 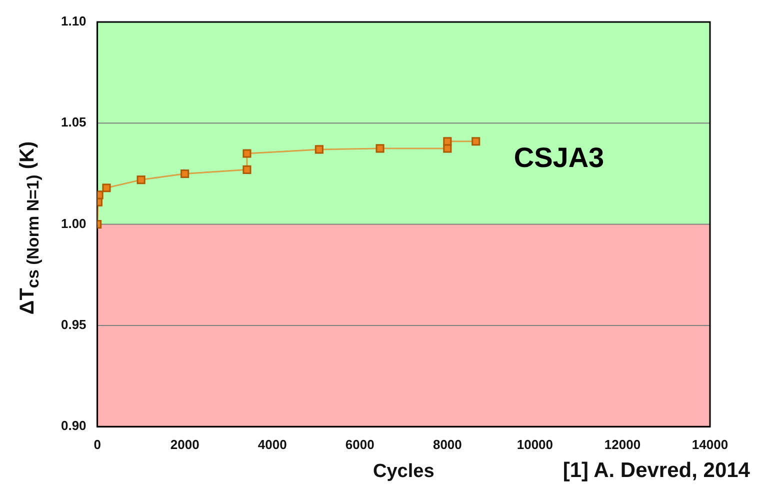 What do you see at coordinates (447, 444) in the screenshot?
I see `x-tick-label: 8000` at bounding box center [447, 444].